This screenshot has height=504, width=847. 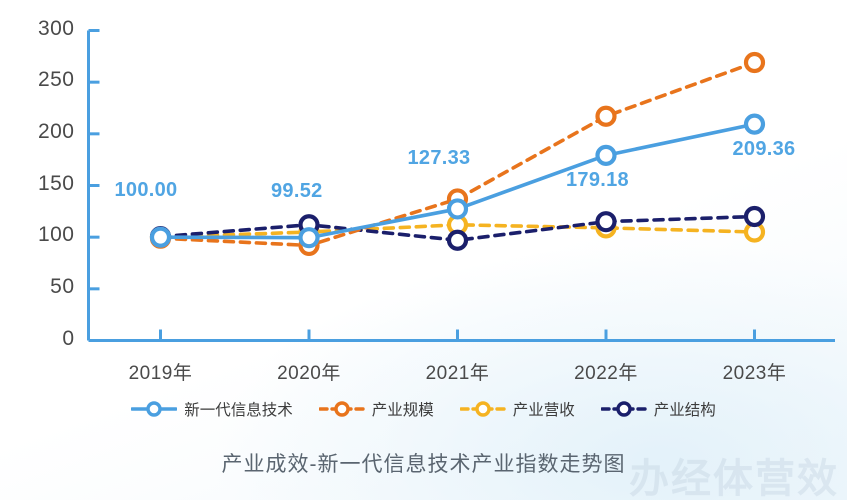 I want to click on legend-item-label: 产业结构, so click(x=684, y=410).